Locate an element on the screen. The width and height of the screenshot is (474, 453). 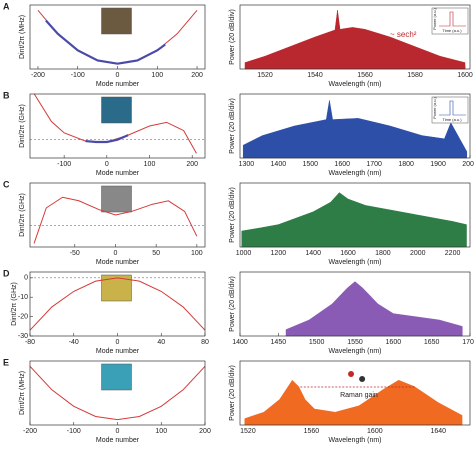
annotation: ~ sech² is located at coordinates (403, 34).